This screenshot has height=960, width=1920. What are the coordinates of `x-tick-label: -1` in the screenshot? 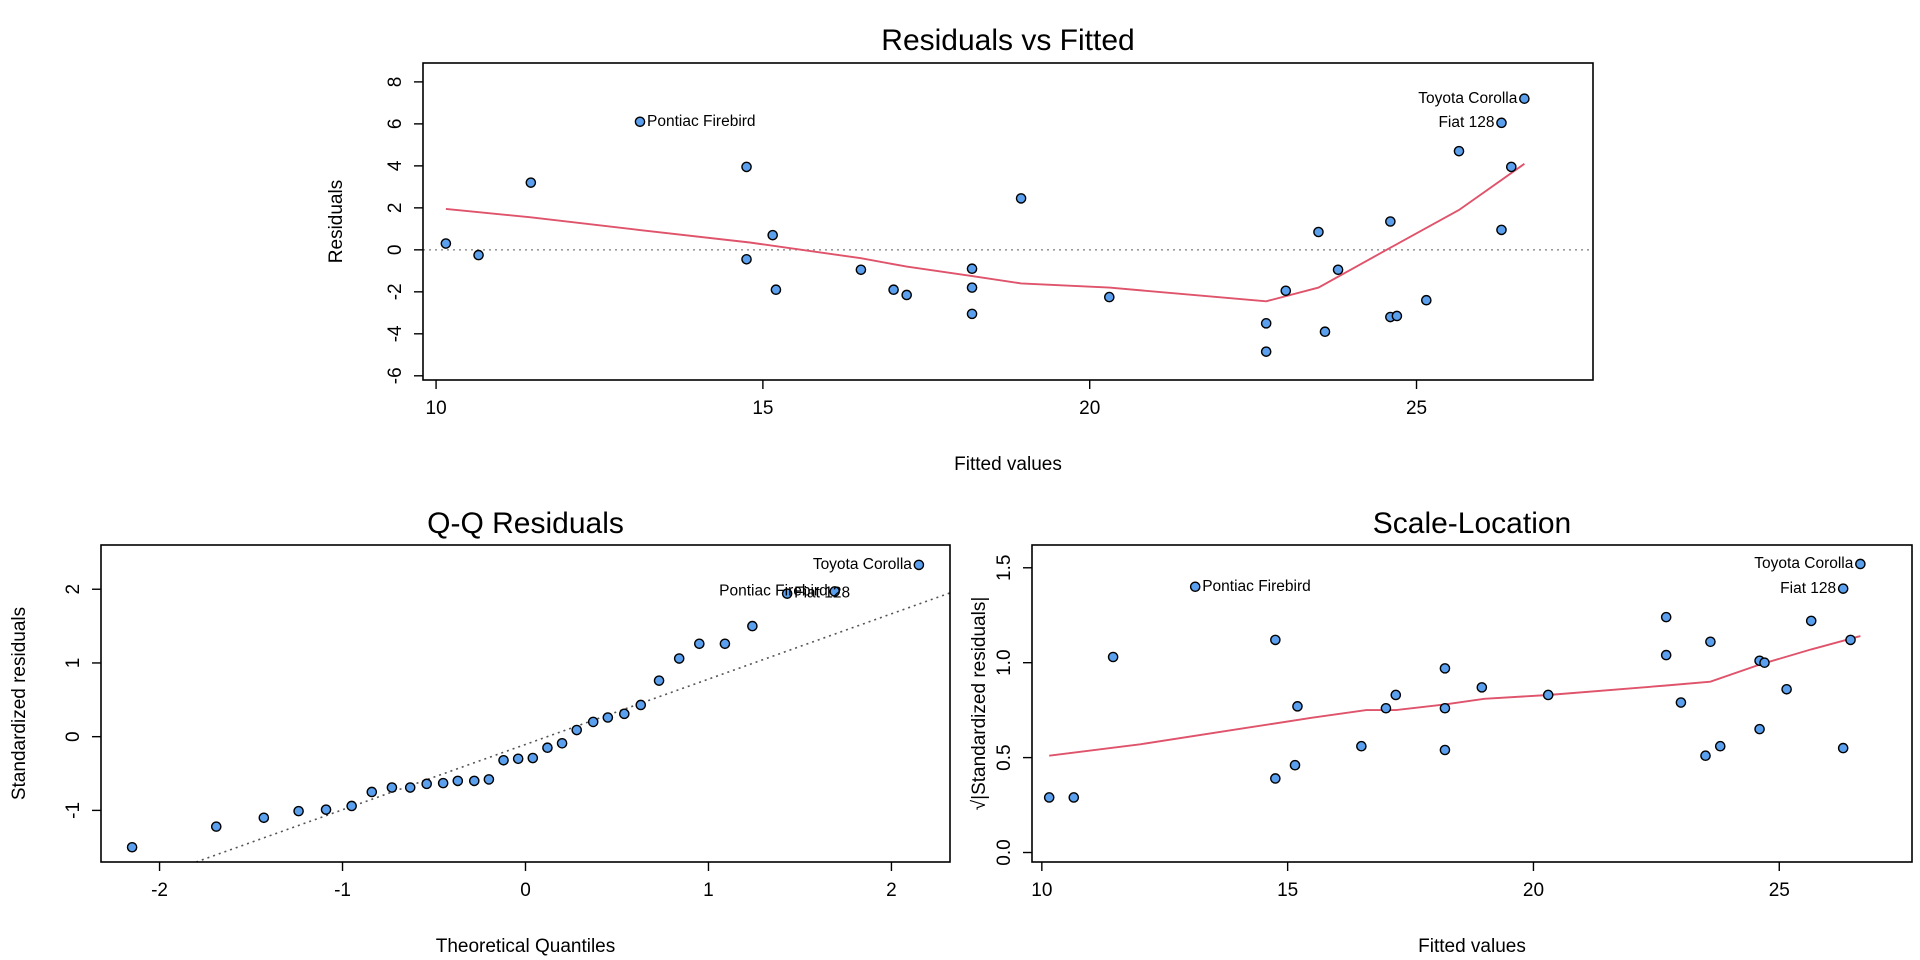 It's located at (342, 890).